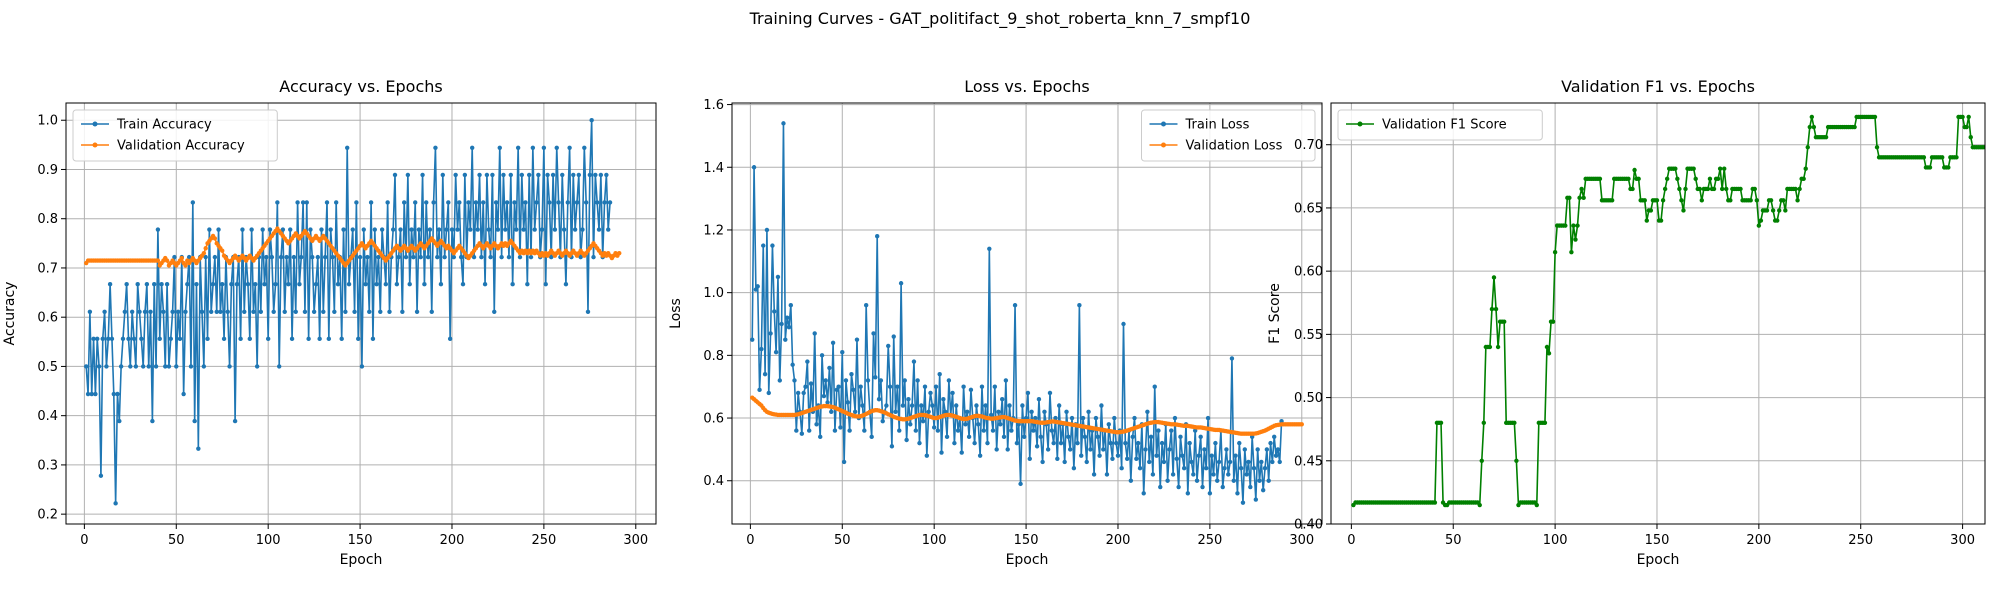  Describe the element at coordinates (268, 540) in the screenshot. I see `x-tick-label: 100` at that location.